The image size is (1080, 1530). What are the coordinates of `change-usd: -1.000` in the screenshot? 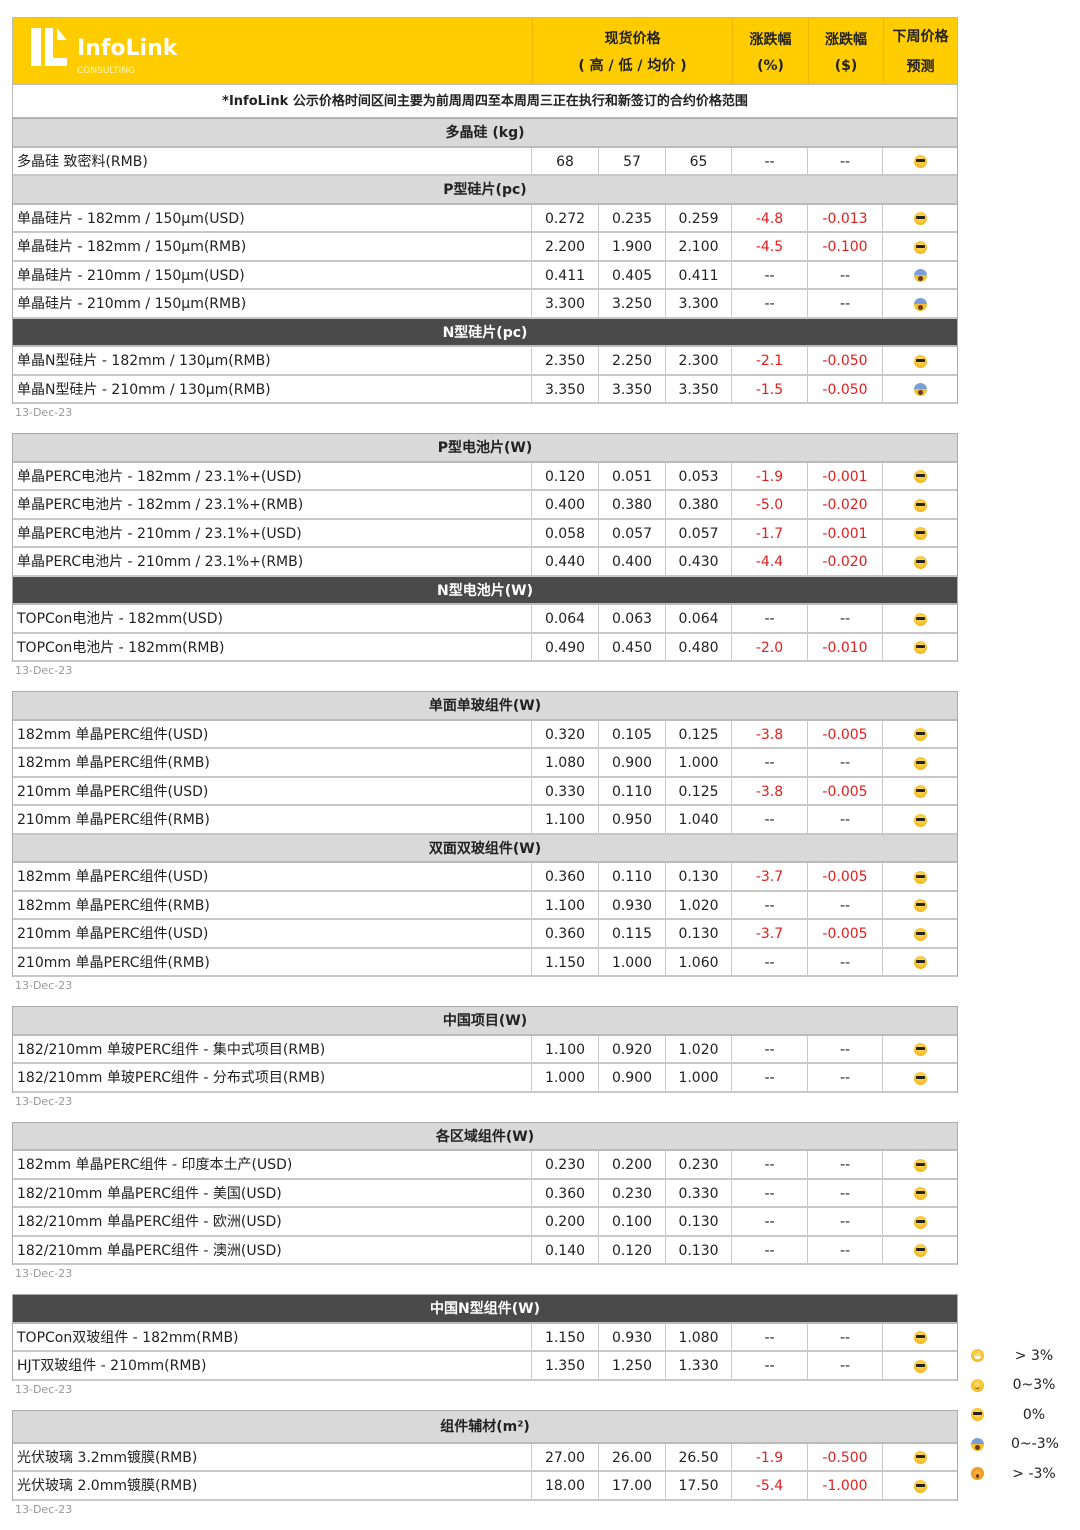 It's located at (845, 1485).